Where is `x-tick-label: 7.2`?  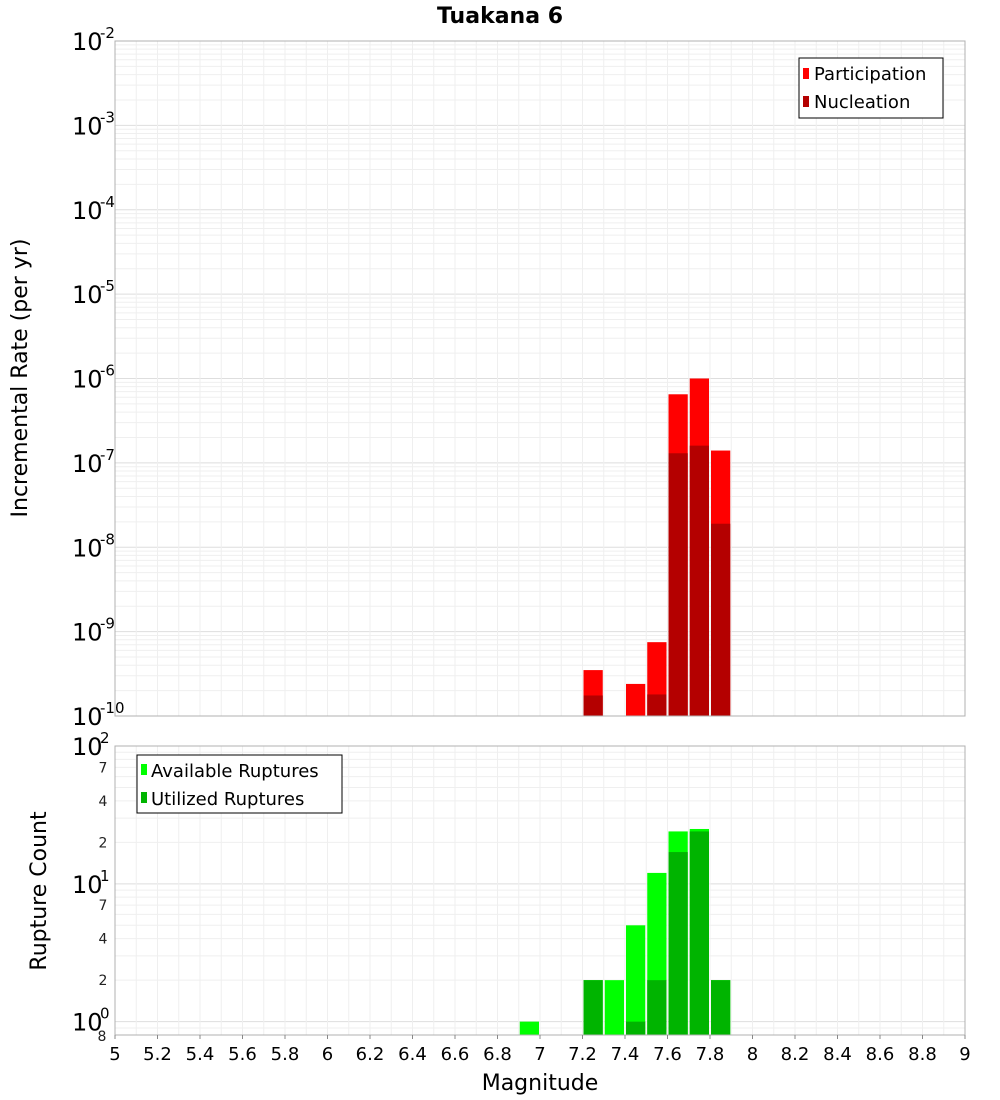
x-tick-label: 7.2 is located at coordinates (582, 1054).